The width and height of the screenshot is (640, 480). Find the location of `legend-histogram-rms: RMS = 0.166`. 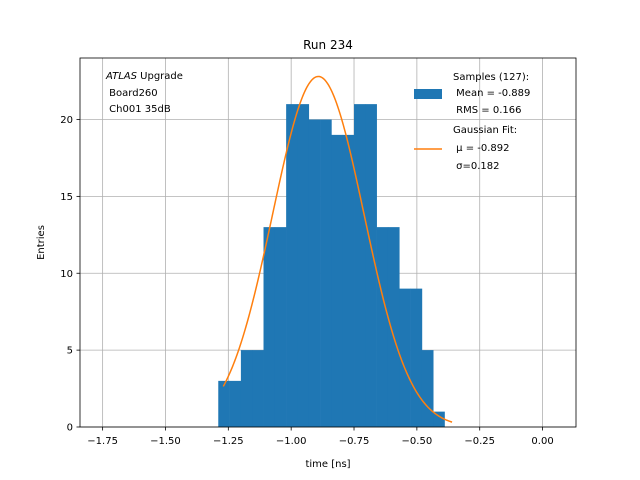

legend-histogram-rms: RMS = 0.166 is located at coordinates (487, 110).